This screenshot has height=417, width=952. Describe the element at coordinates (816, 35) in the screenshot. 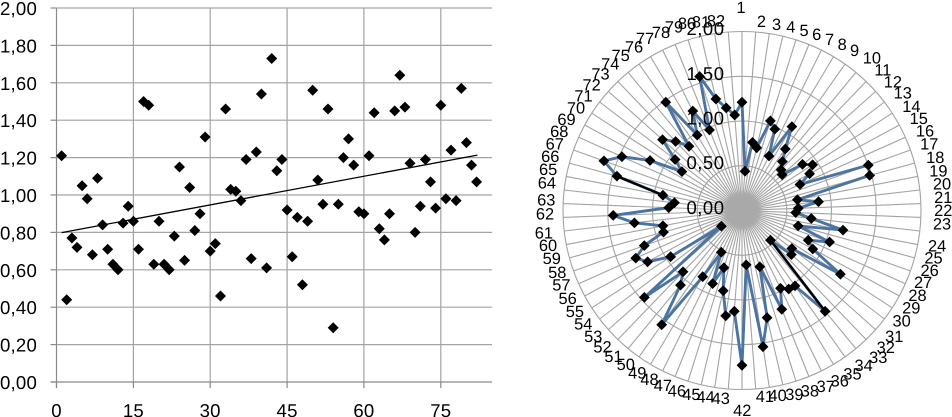

I see `svg-text: 6` at that location.